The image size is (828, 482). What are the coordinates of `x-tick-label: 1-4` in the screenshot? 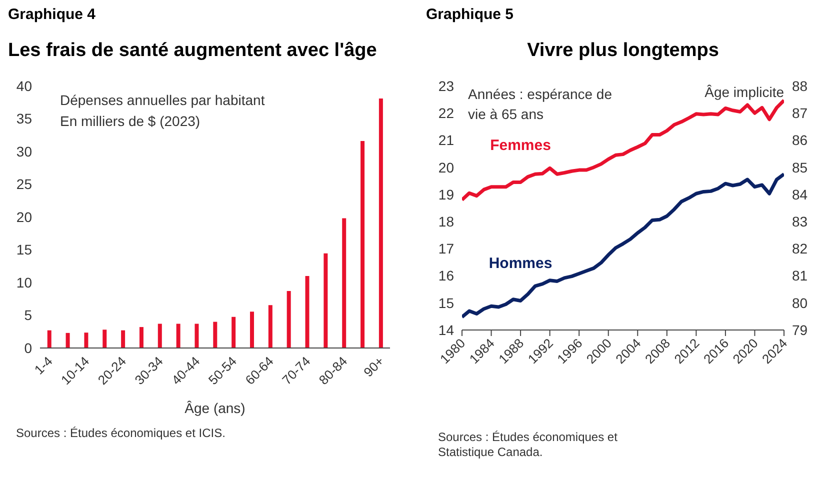 It's located at (43, 366).